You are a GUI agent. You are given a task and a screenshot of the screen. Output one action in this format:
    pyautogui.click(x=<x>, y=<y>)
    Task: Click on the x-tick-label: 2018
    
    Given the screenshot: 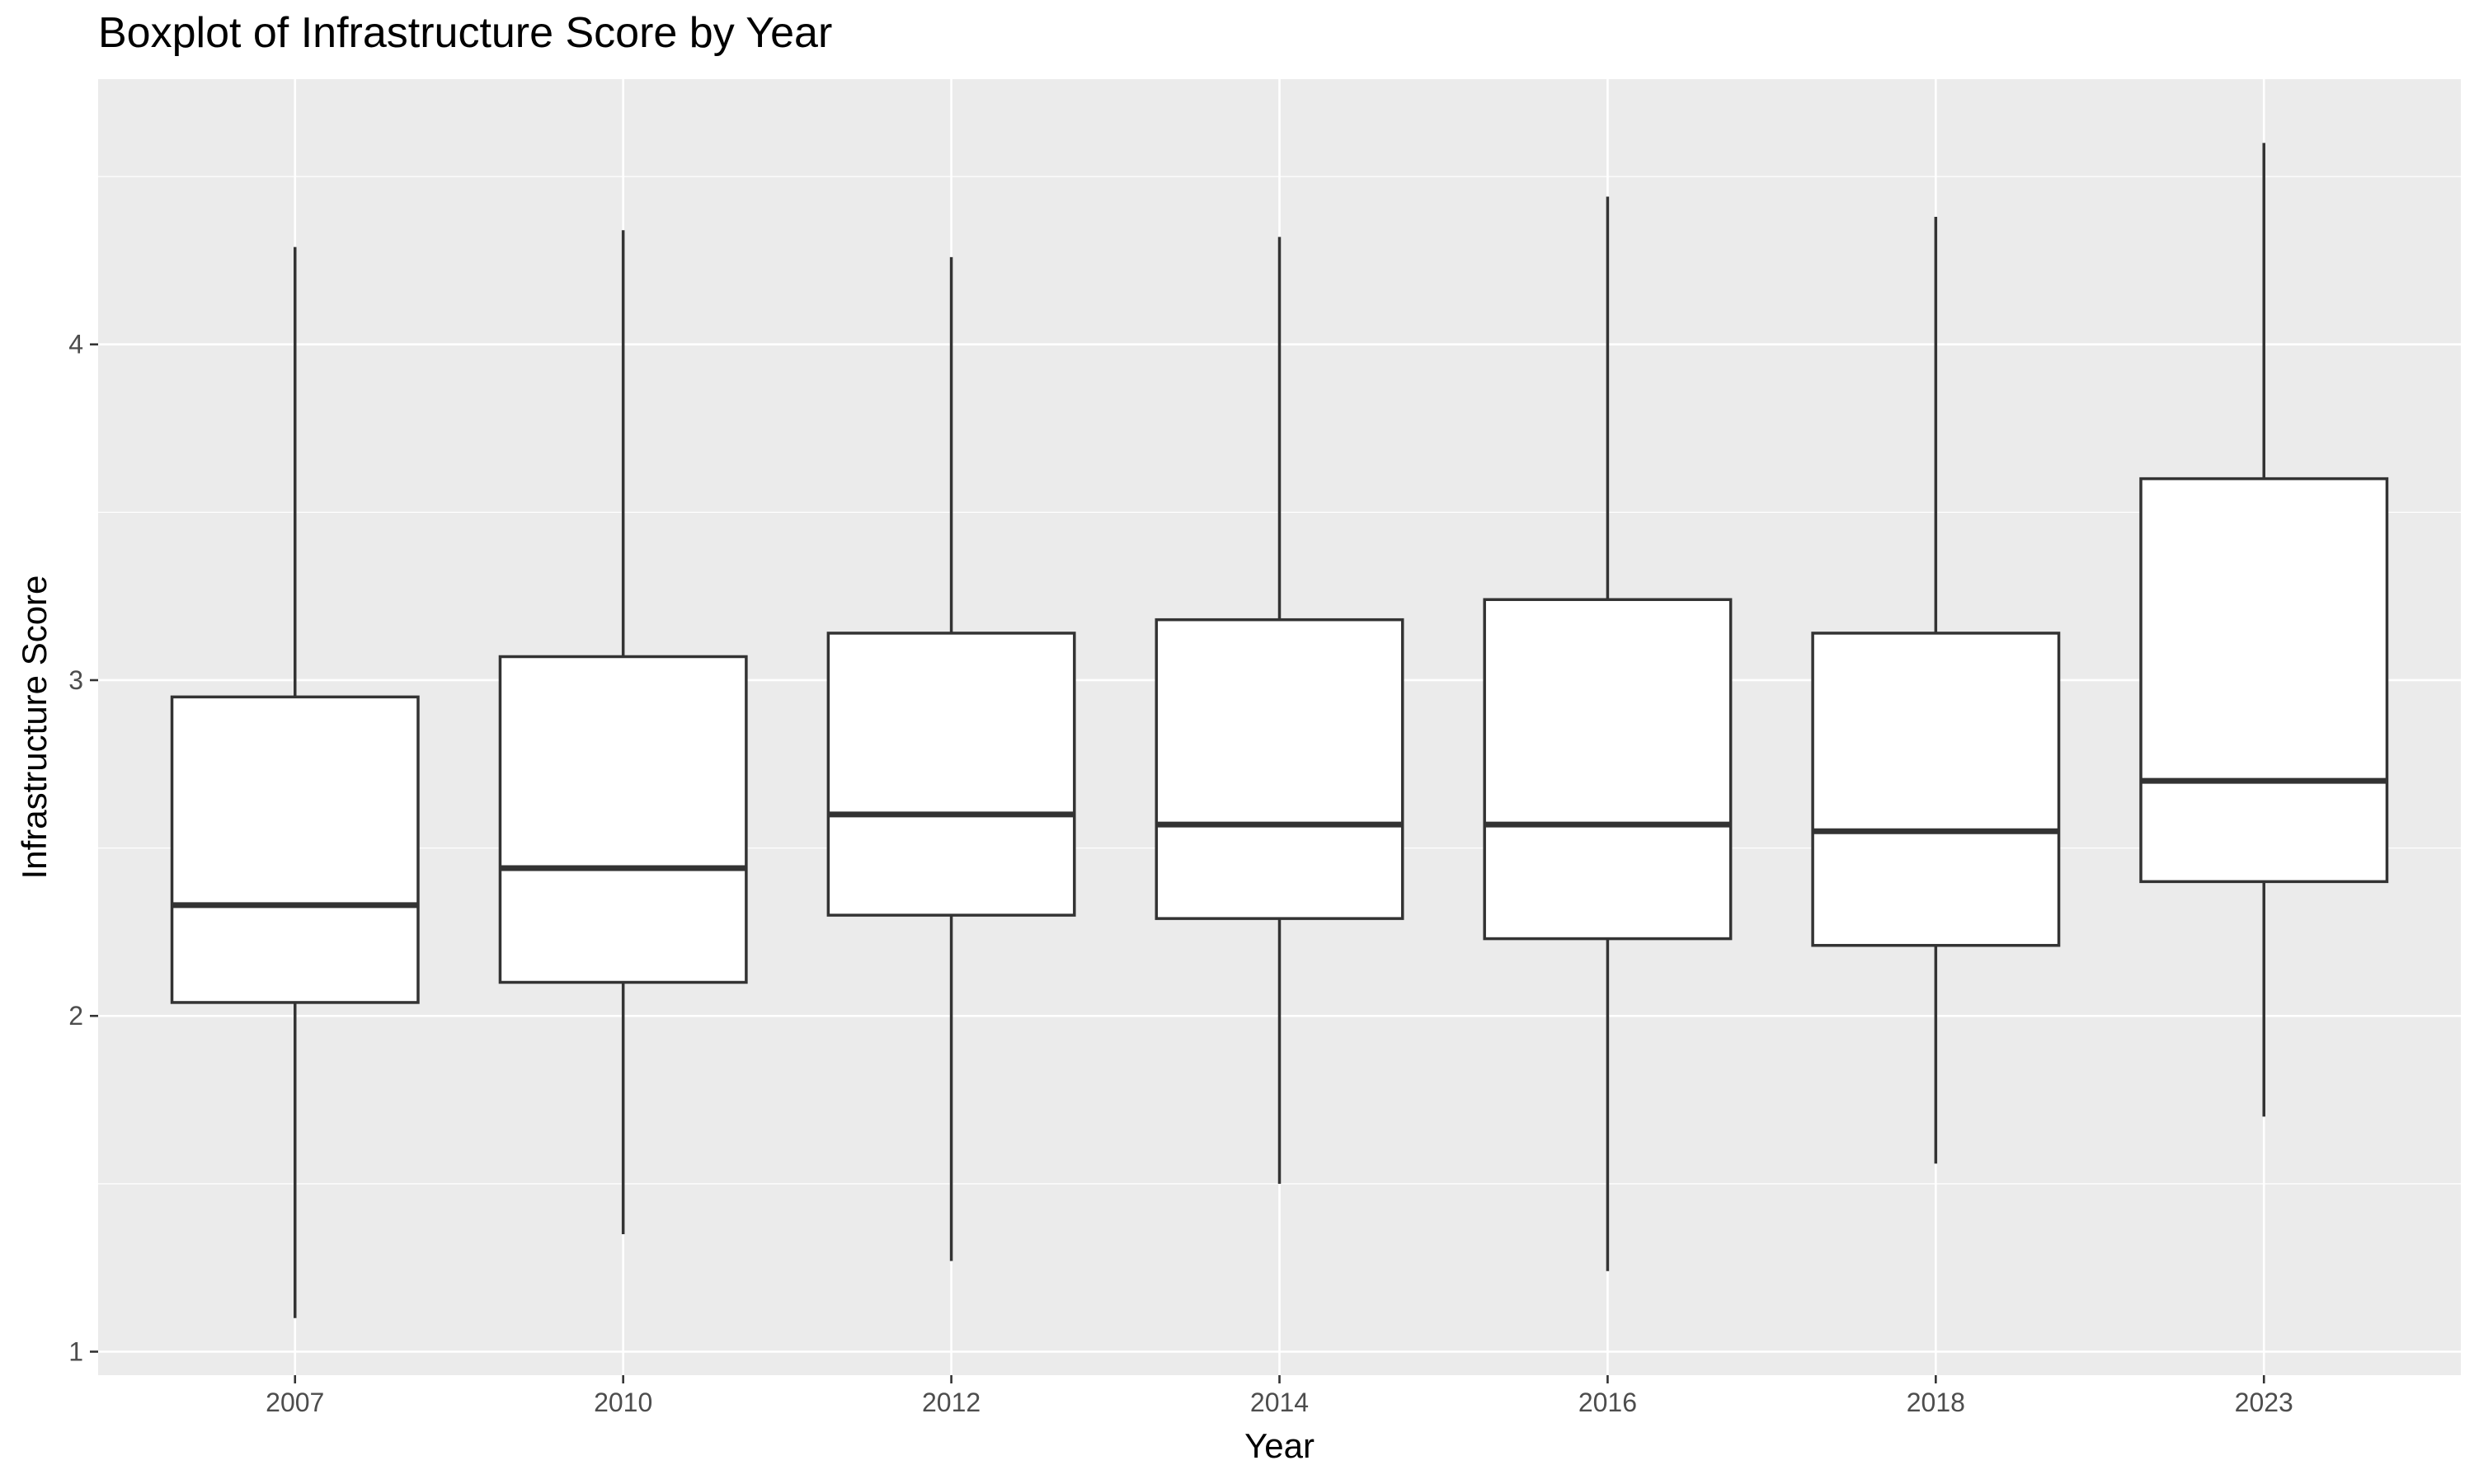 What is the action you would take?
    pyautogui.click(x=1936, y=1402)
    